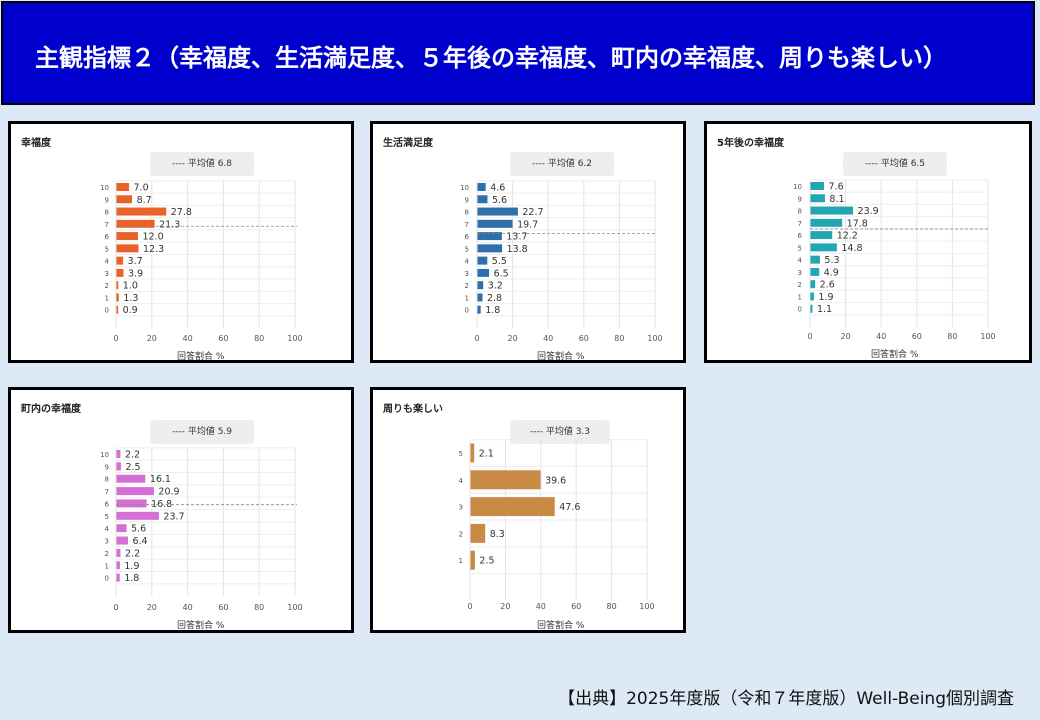 The width and height of the screenshot is (1040, 720). I want to click on value-label: 5.5, so click(499, 261).